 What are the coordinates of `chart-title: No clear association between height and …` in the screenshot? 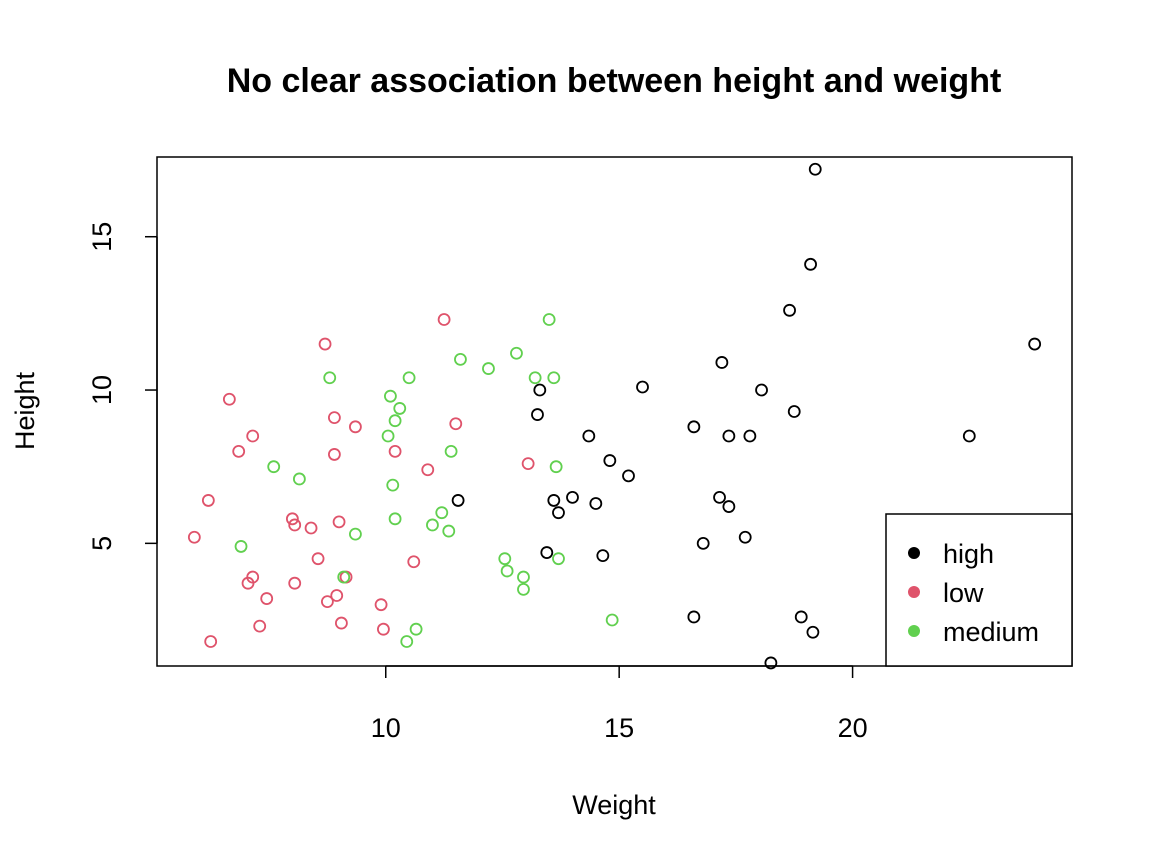 It's located at (614, 81).